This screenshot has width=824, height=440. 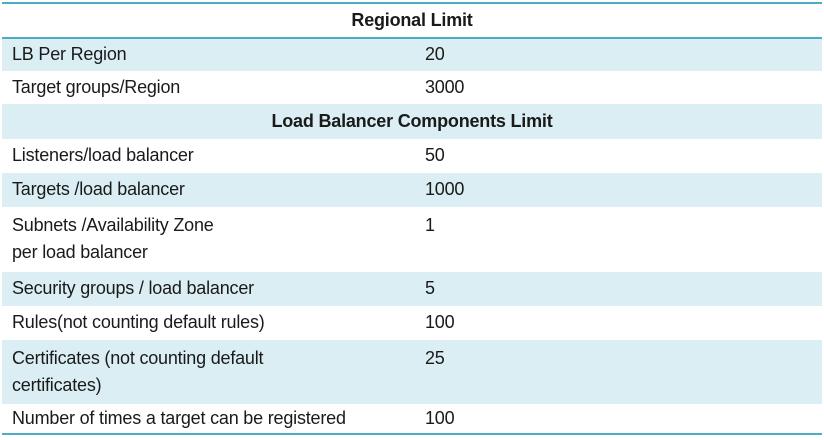 What do you see at coordinates (445, 189) in the screenshot?
I see `limit-value: 1000` at bounding box center [445, 189].